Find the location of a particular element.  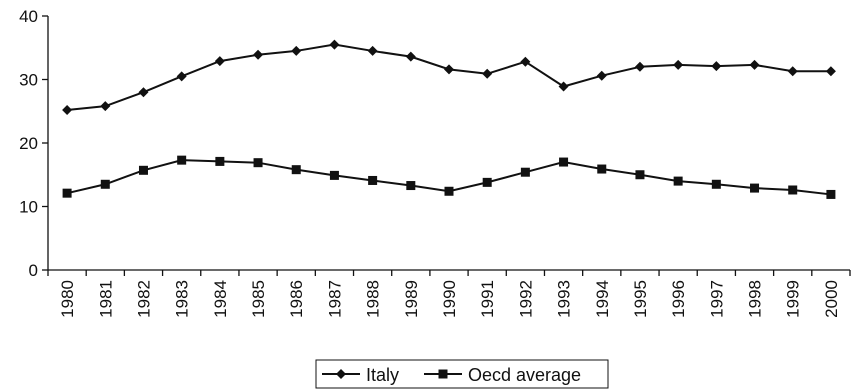

x-tick-label: 1984 is located at coordinates (220, 299).